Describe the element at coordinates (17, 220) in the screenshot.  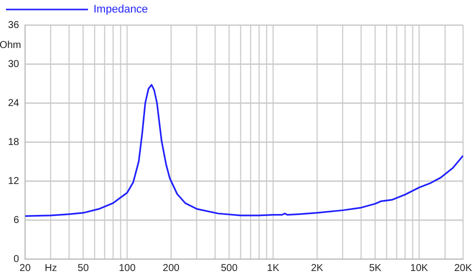
I see `y-tick-label: 6` at that location.